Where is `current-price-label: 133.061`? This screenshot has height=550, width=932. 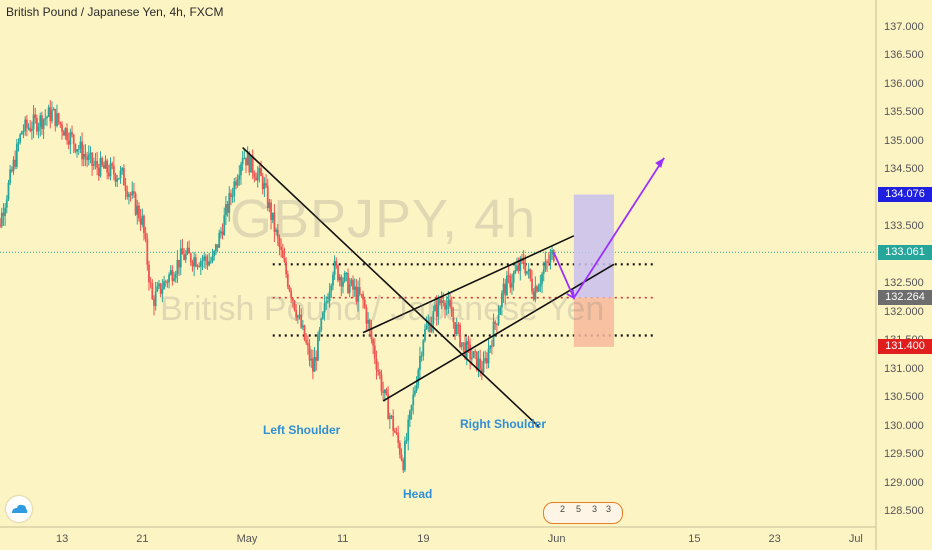
current-price-label: 133.061 is located at coordinates (905, 252).